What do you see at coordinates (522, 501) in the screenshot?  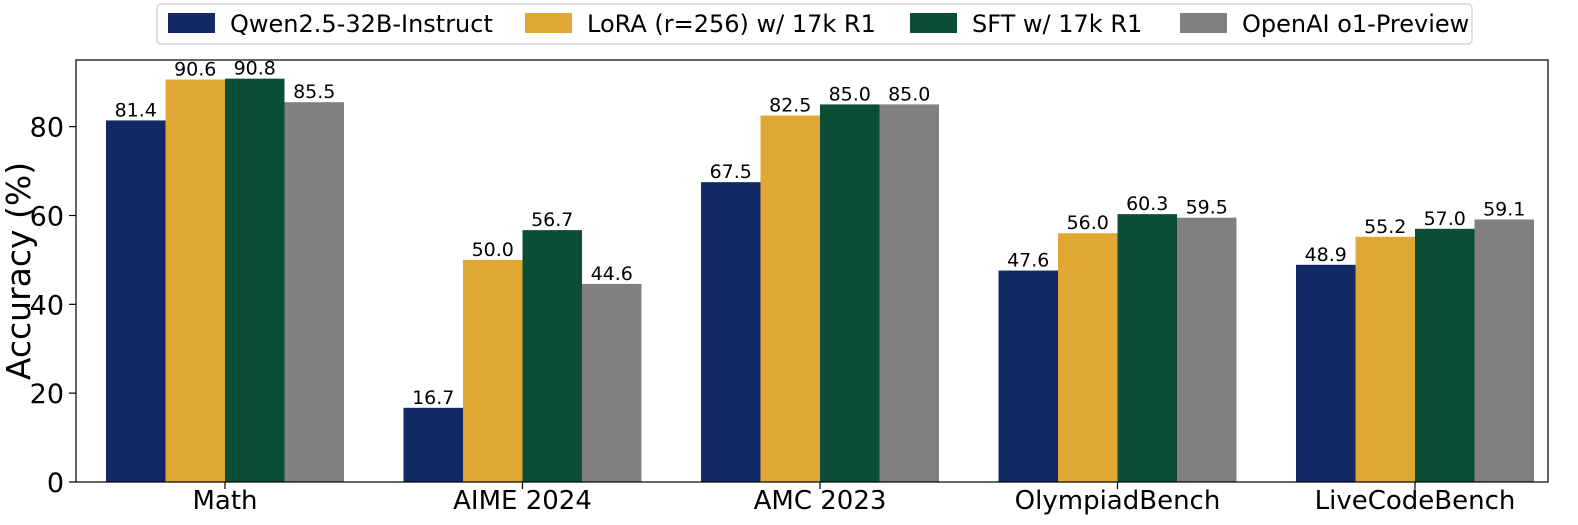 I see `x-tick-label-1: AIME 2024` at bounding box center [522, 501].